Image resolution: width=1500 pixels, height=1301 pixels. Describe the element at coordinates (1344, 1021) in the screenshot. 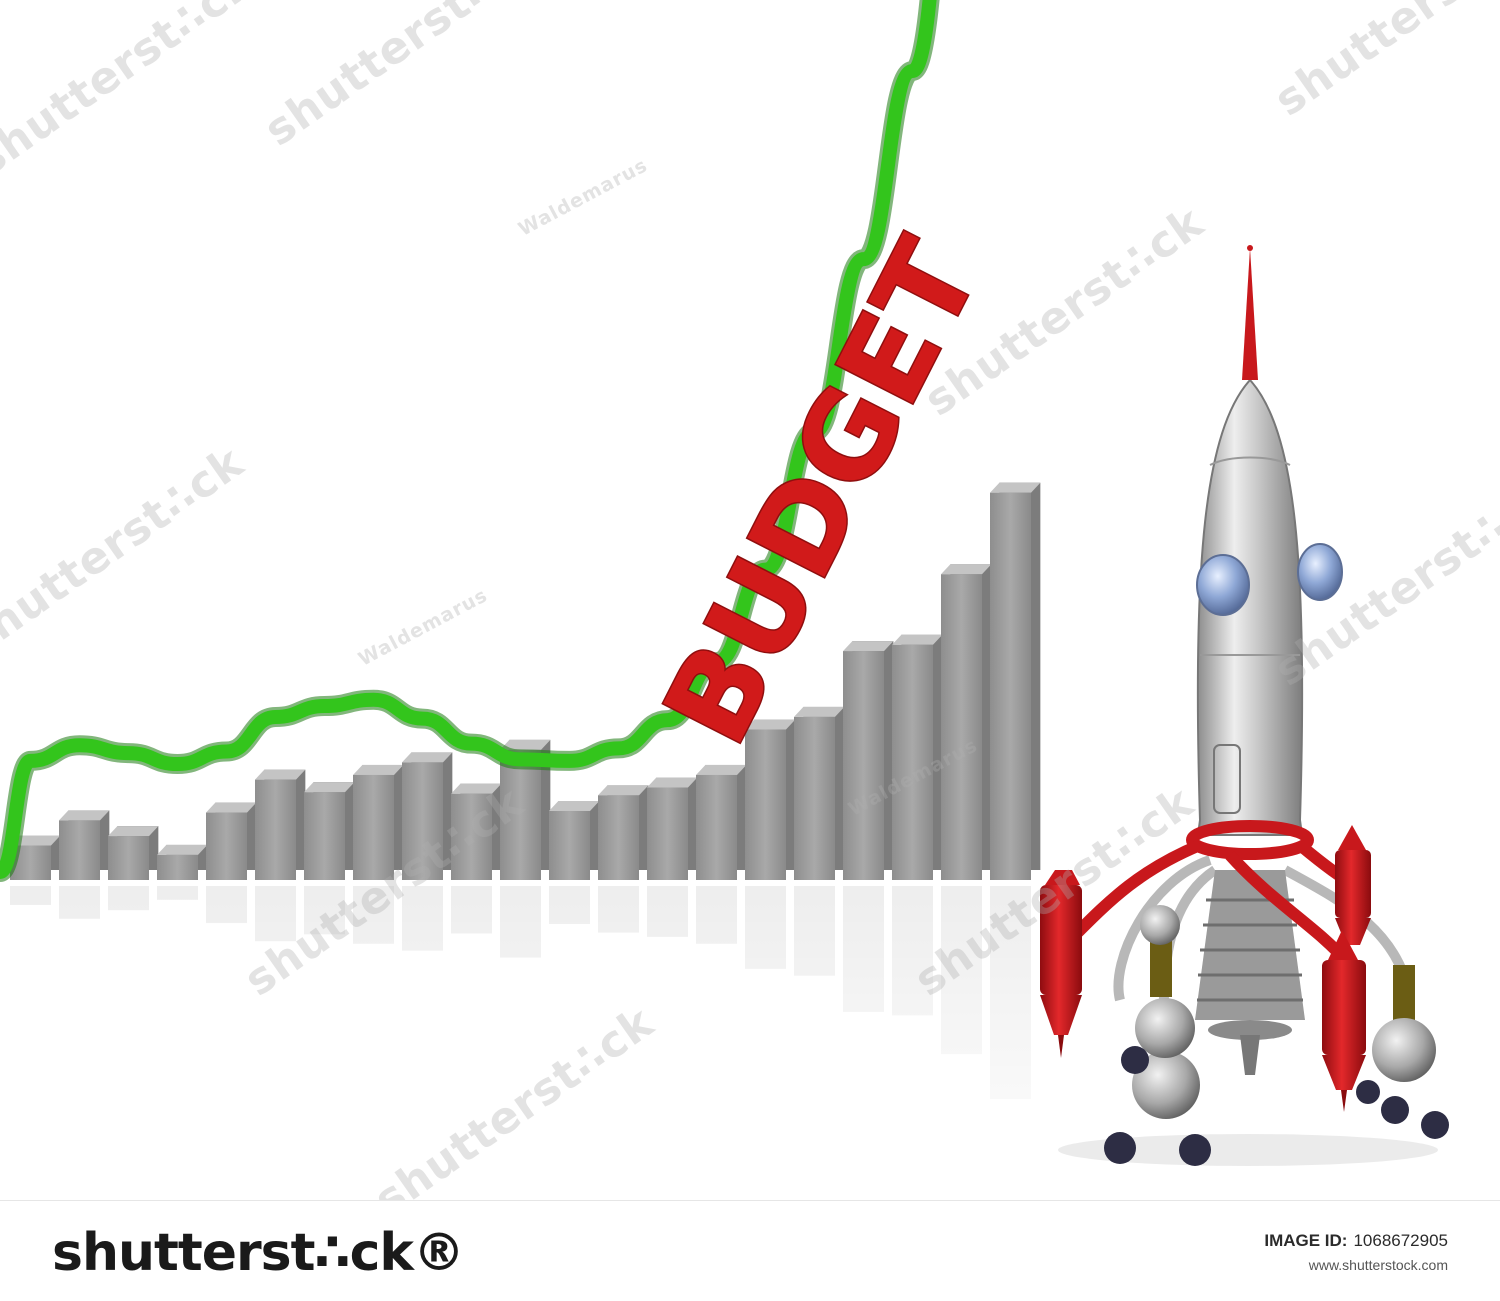

I see `rocket-booster-front` at that location.